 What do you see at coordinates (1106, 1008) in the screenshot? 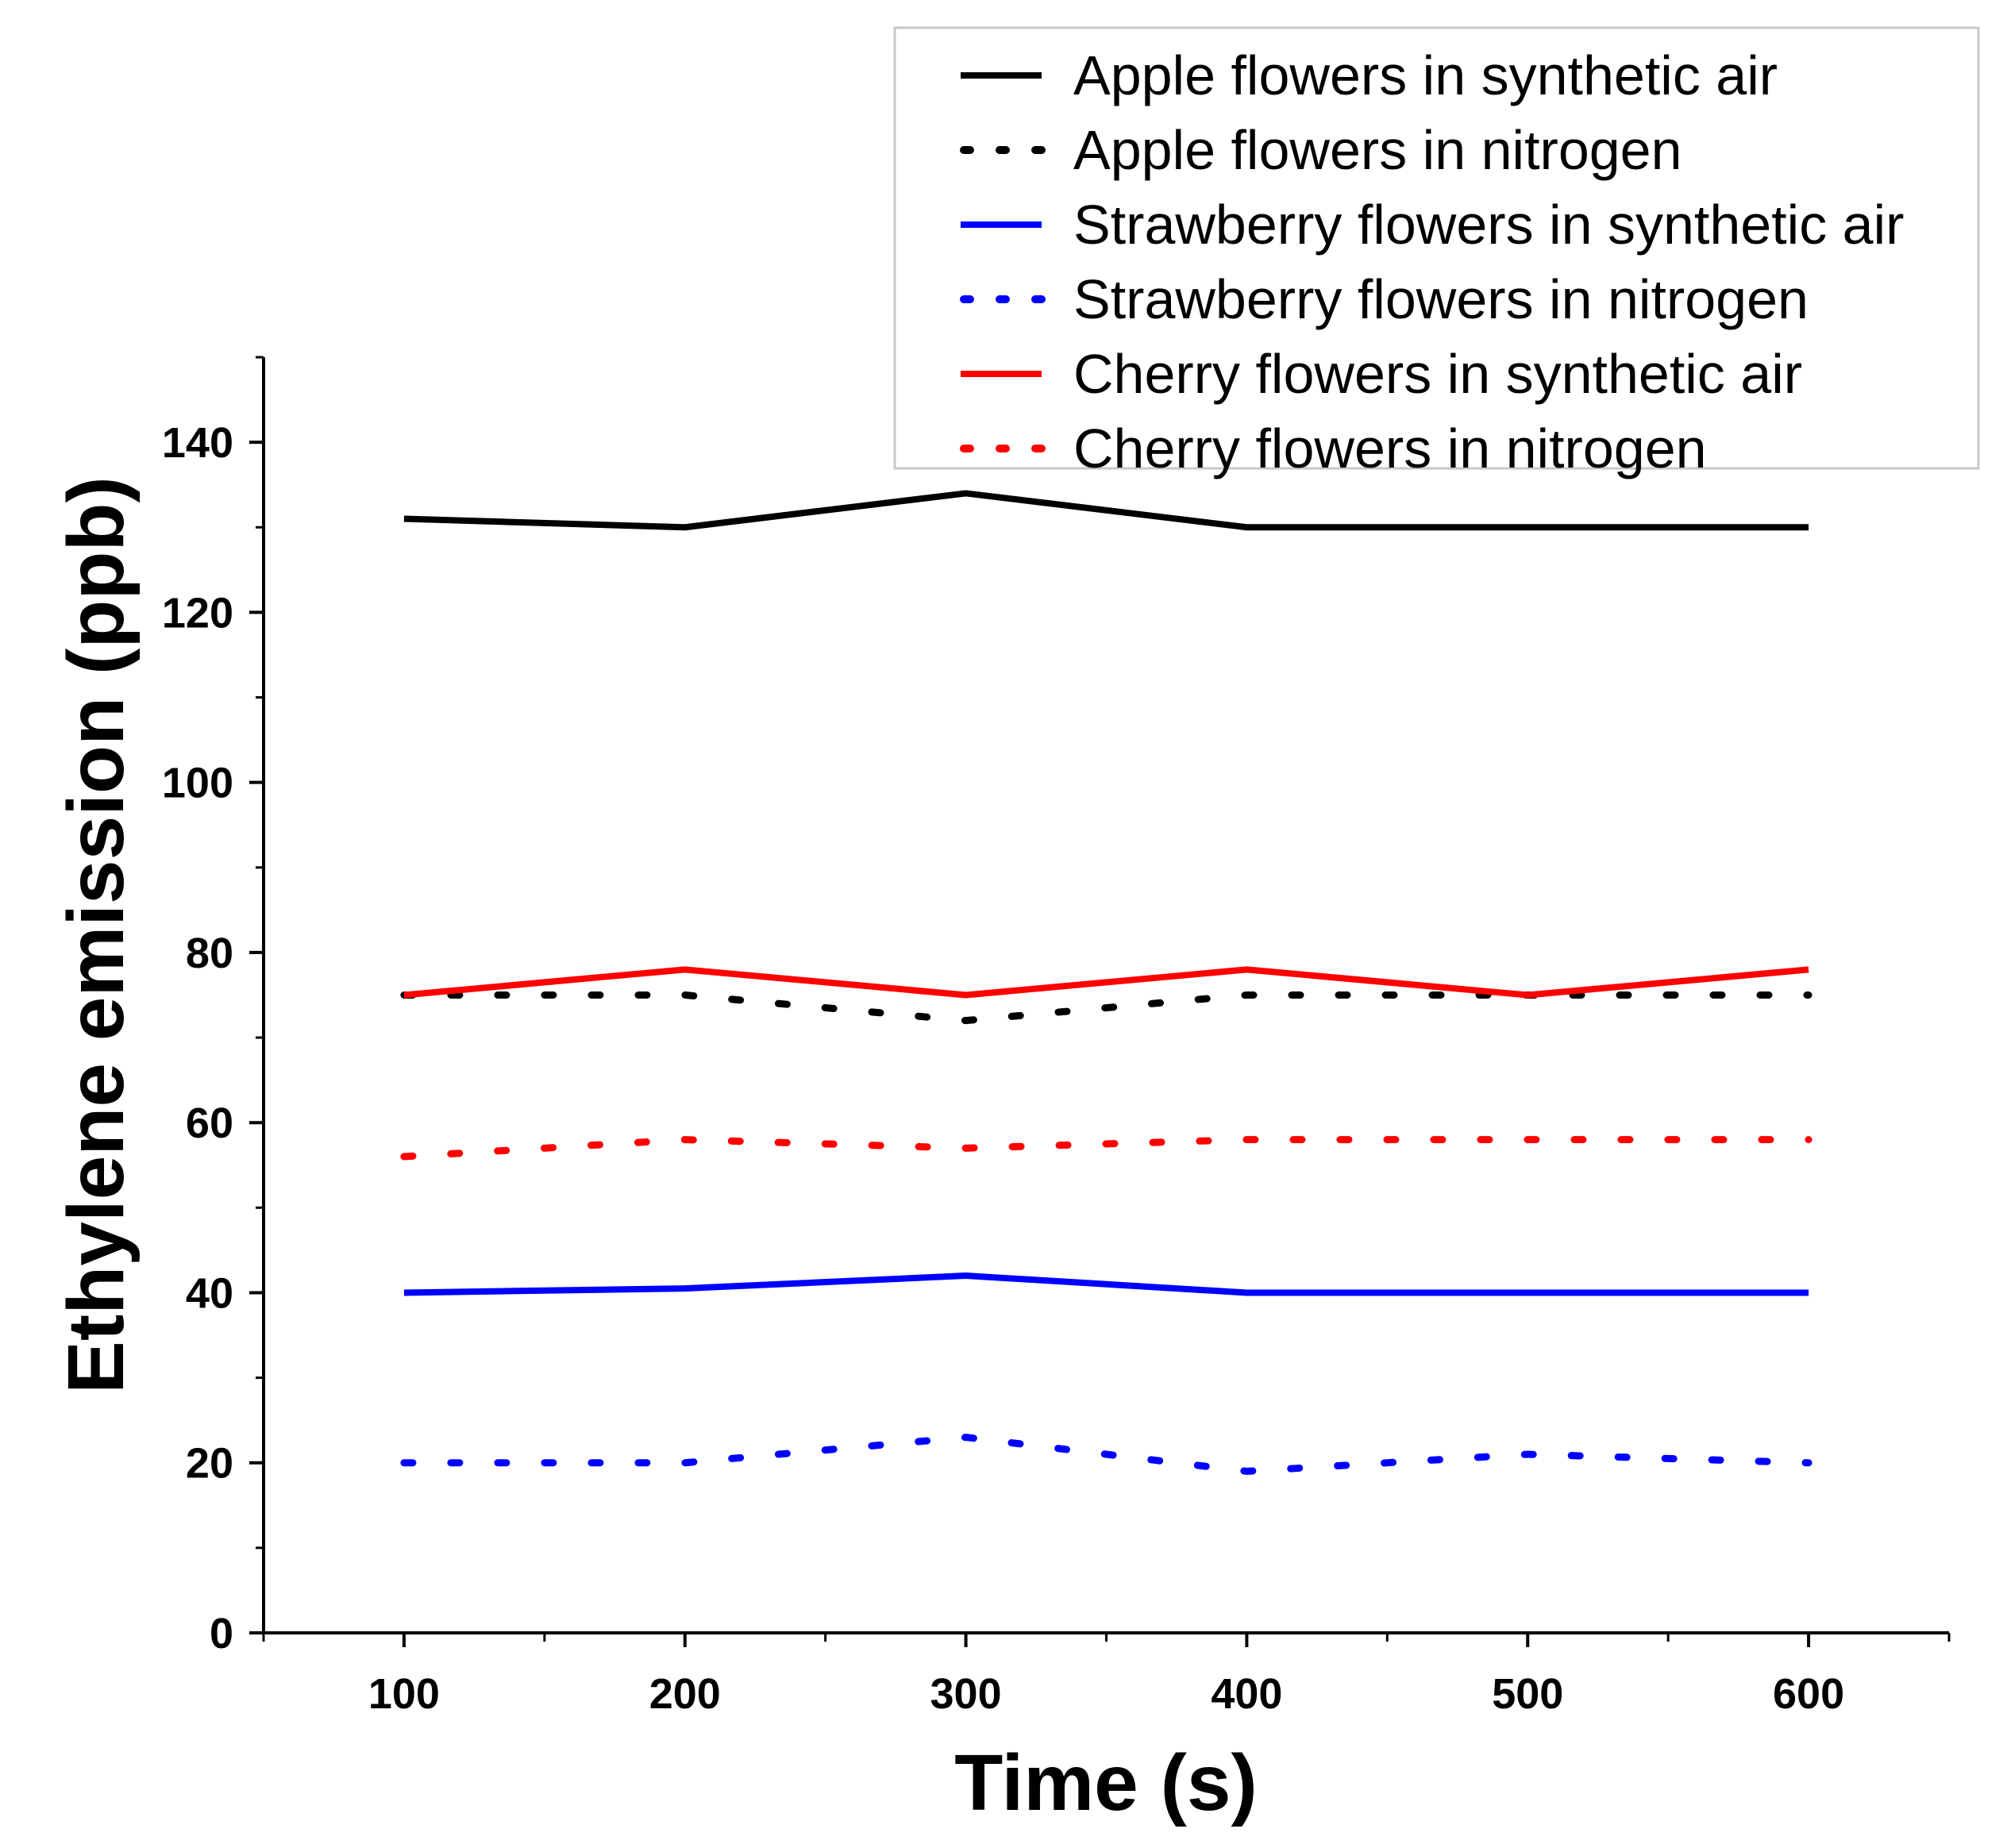
I see `series-line-apple-flowers-in-nitrogen` at bounding box center [1106, 1008].